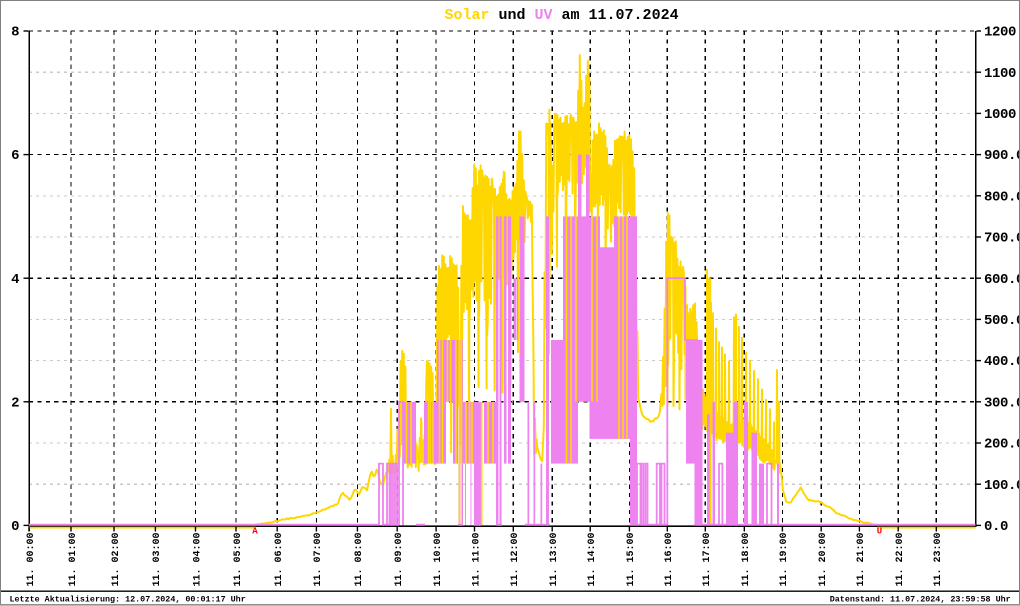 The width and height of the screenshot is (1020, 606). What do you see at coordinates (1002, 74) in the screenshot?
I see `svg-text: 1100.0` at bounding box center [1002, 74].